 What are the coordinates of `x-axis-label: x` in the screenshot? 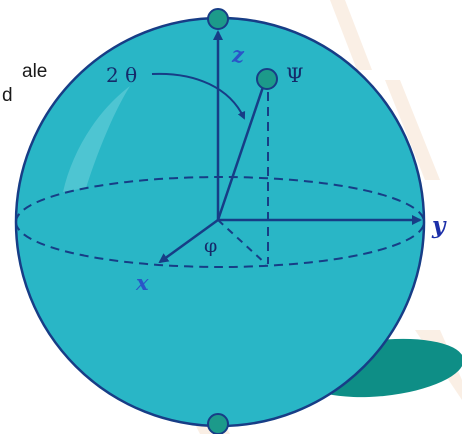 It's located at (142, 282).